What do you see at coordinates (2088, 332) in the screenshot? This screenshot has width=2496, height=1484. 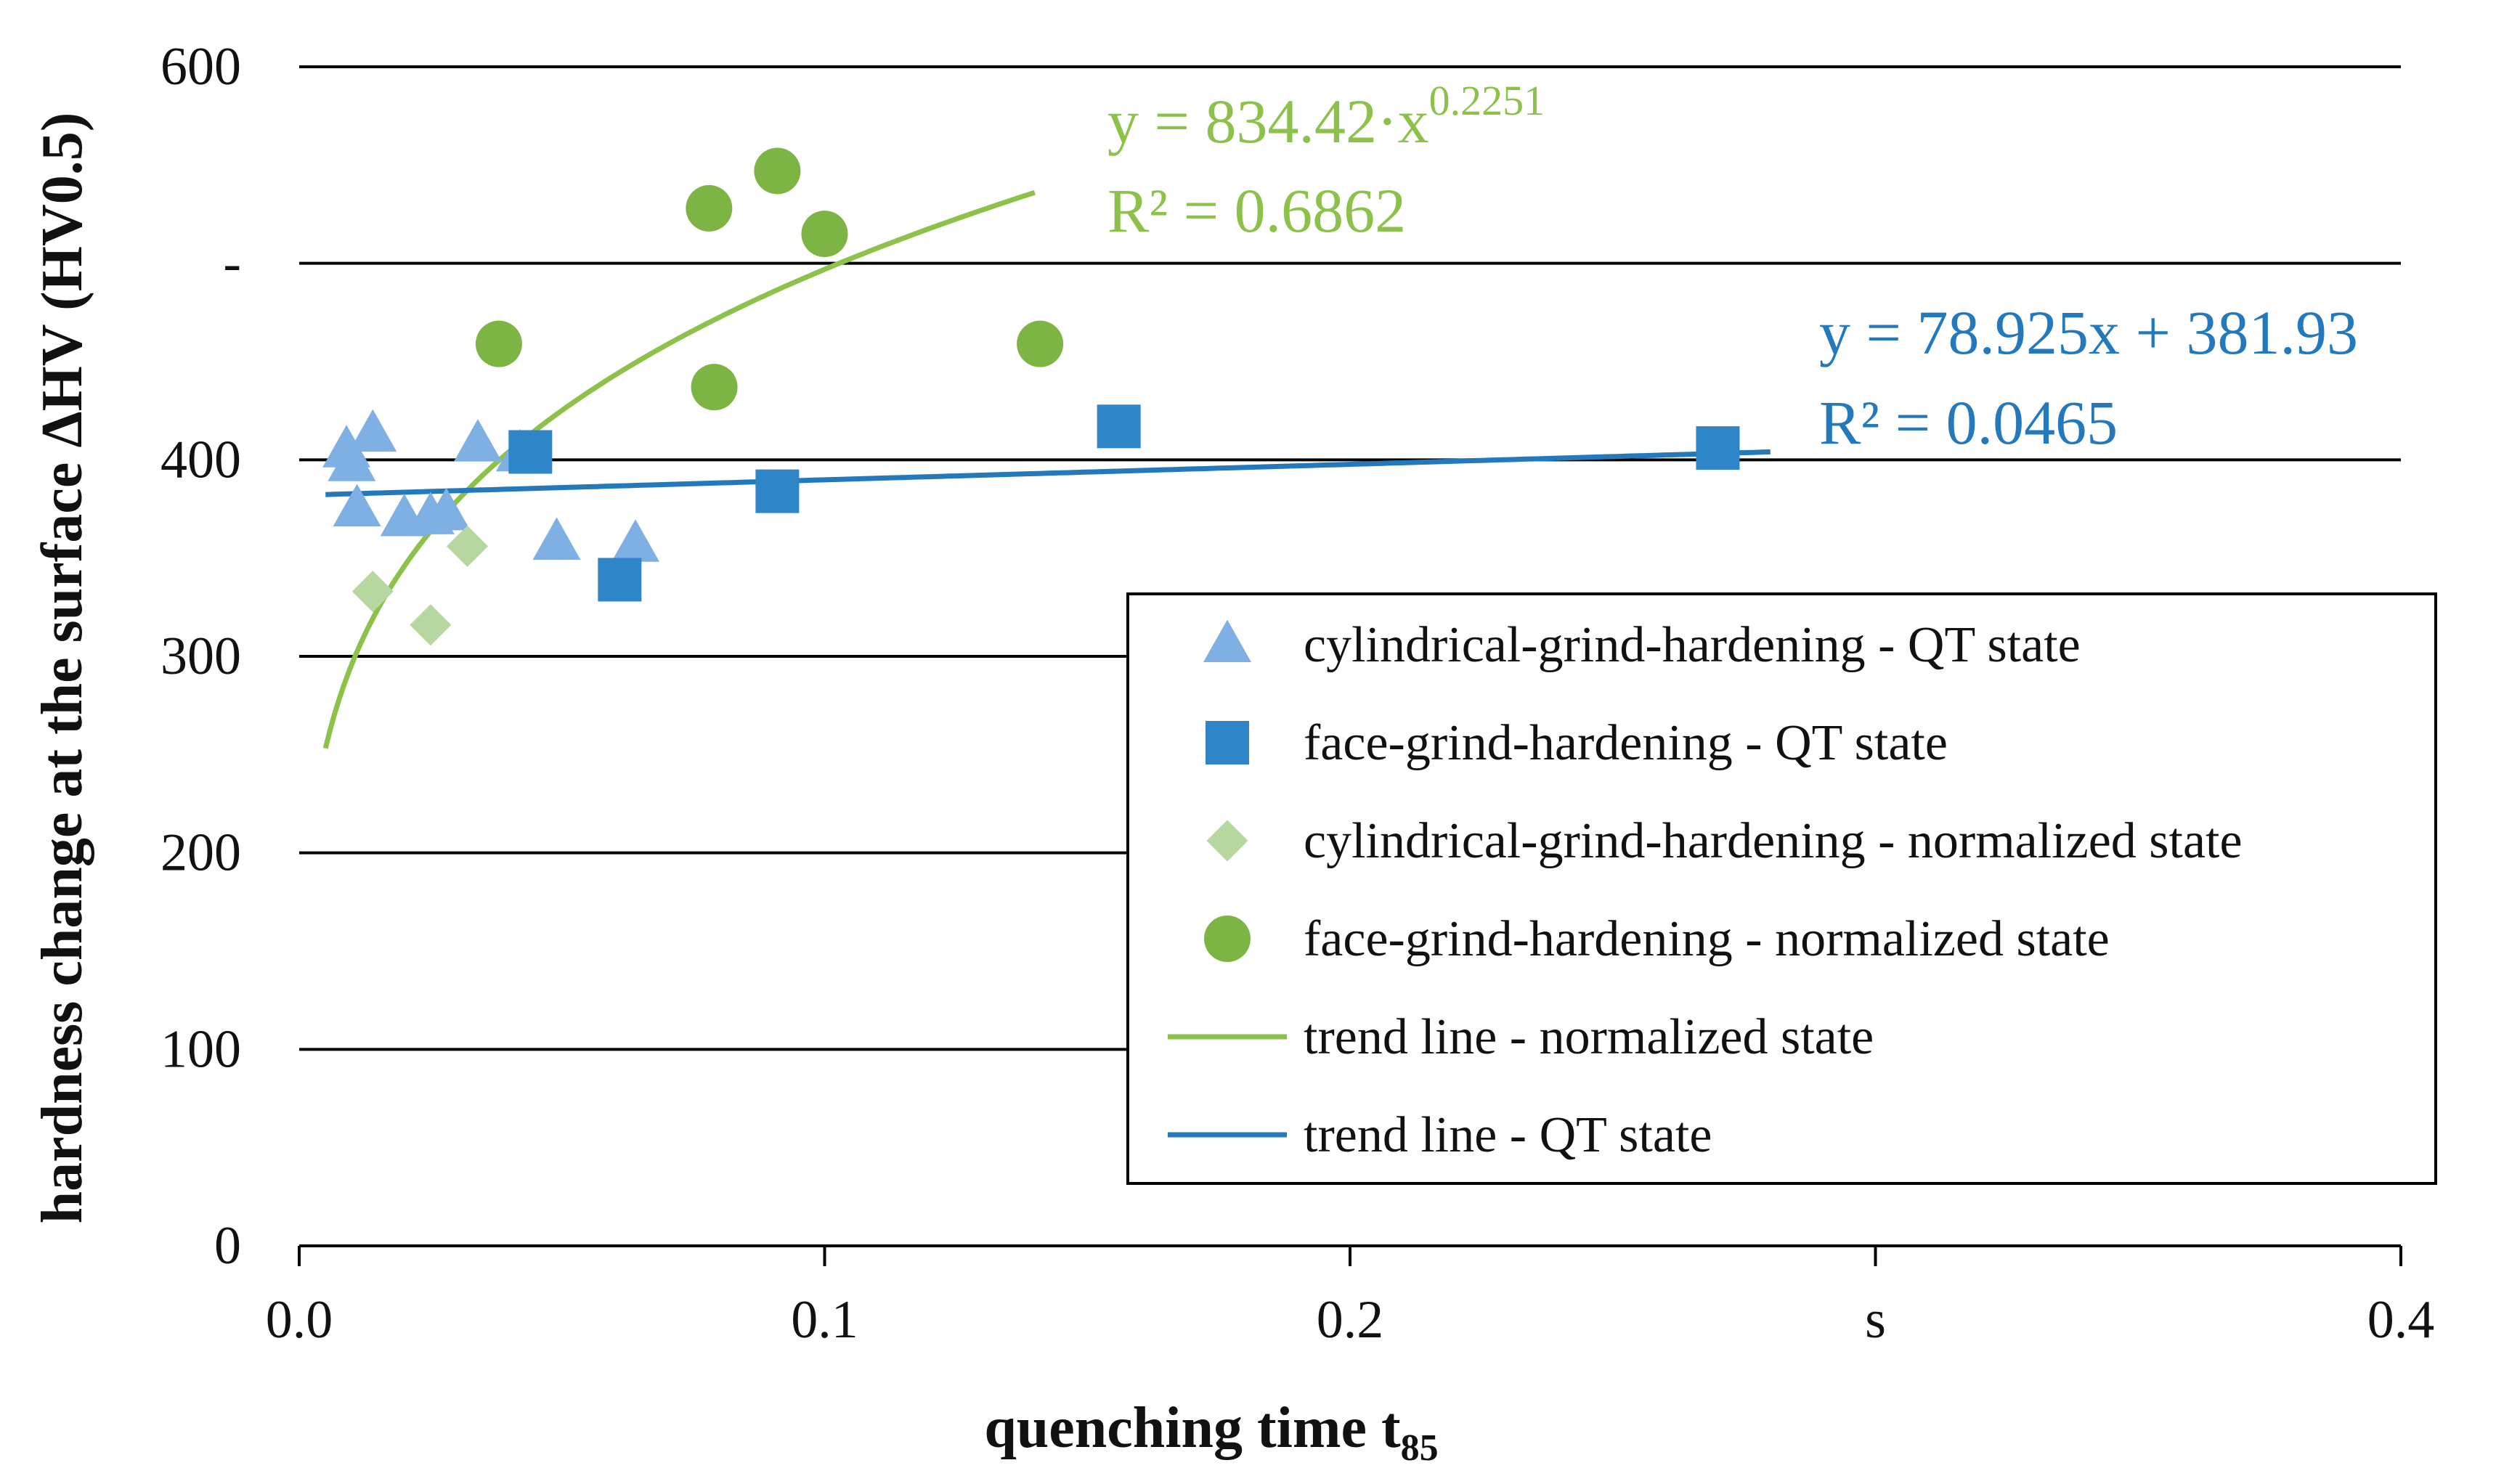 I see `equation-qt-text: y = 78.925x + 381.93` at bounding box center [2088, 332].